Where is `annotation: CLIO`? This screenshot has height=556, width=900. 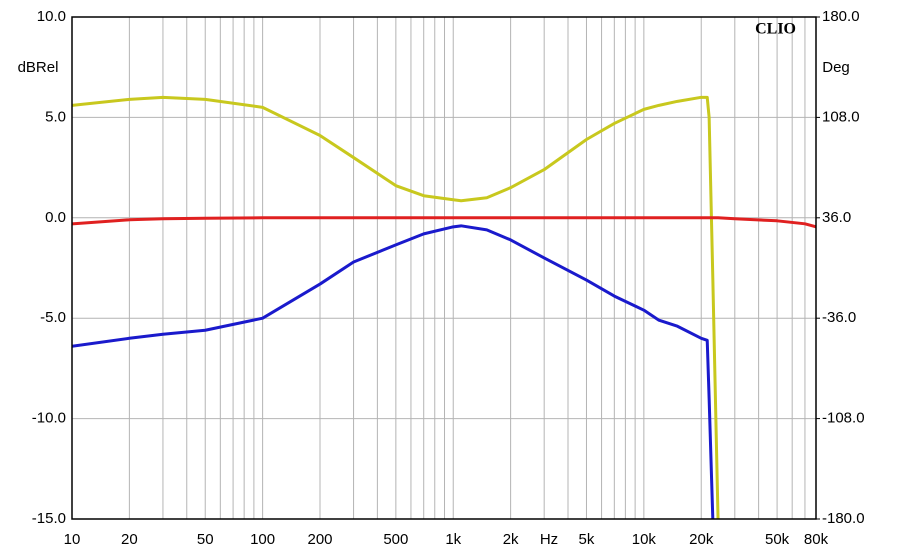
annotation: CLIO is located at coordinates (775, 29).